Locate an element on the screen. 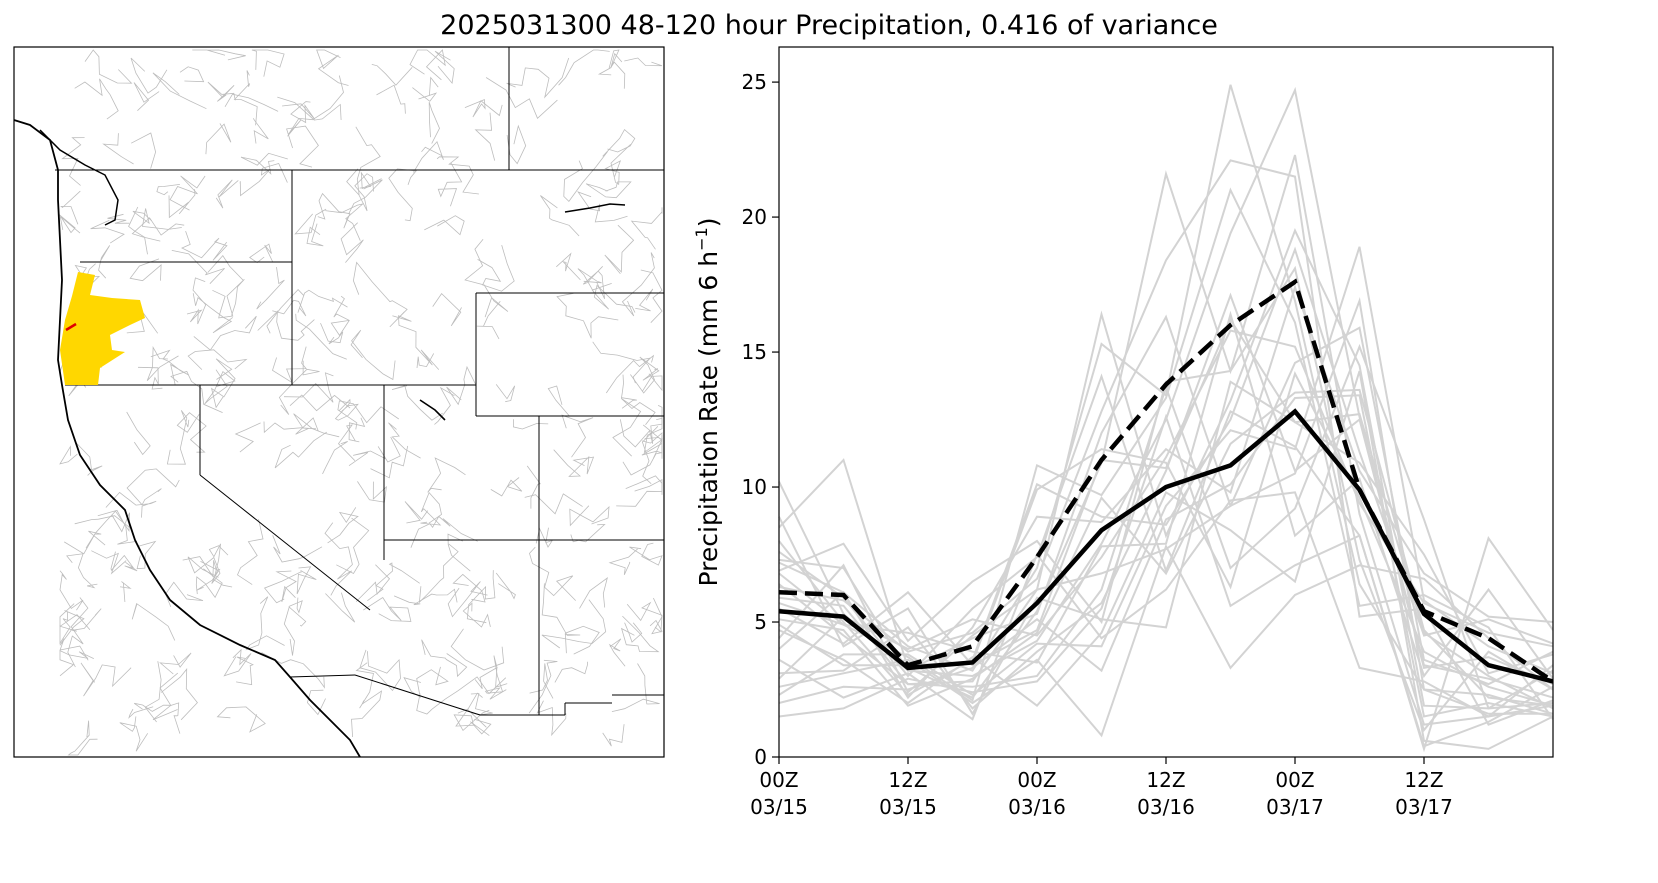 Image resolution: width=1658 pixels, height=883 pixels. y-tick-label: 20 is located at coordinates (754, 217).